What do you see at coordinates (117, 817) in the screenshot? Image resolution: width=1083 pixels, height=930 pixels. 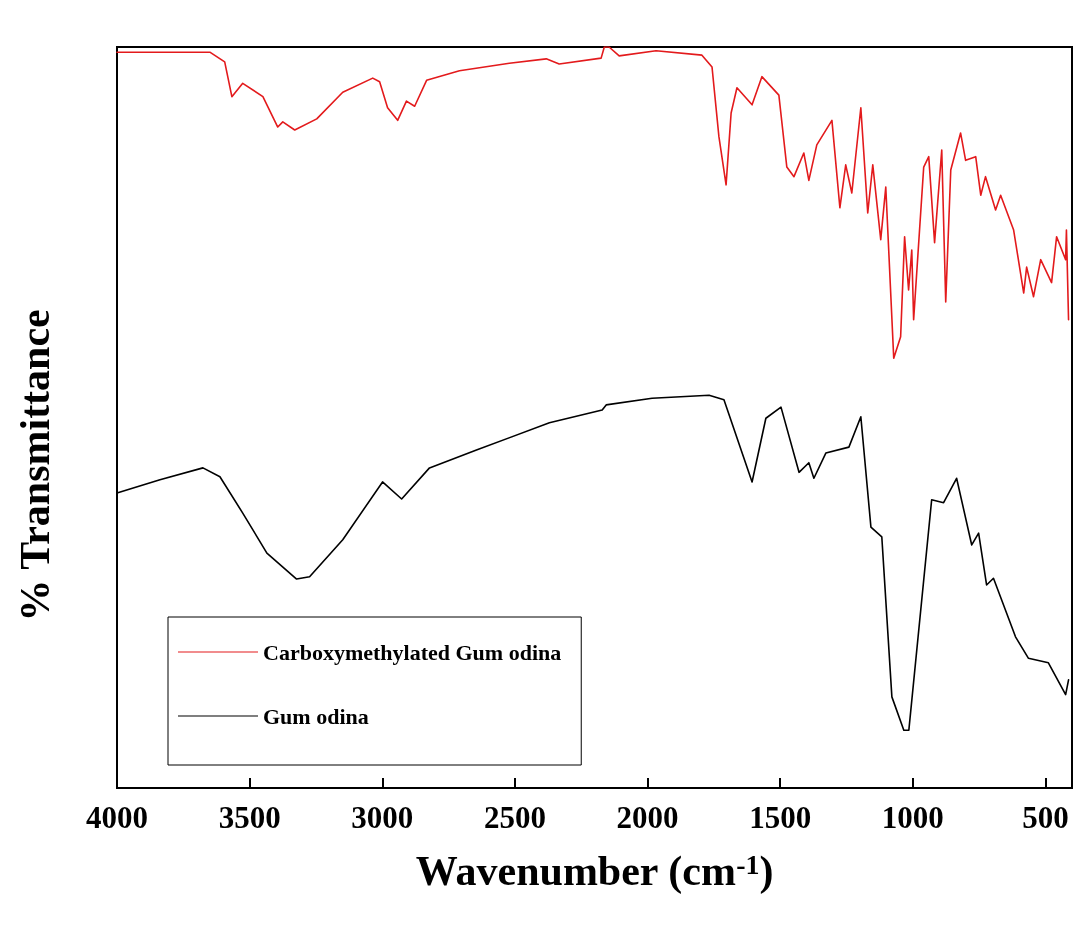 I see `x-tick-label: 4000` at bounding box center [117, 817].